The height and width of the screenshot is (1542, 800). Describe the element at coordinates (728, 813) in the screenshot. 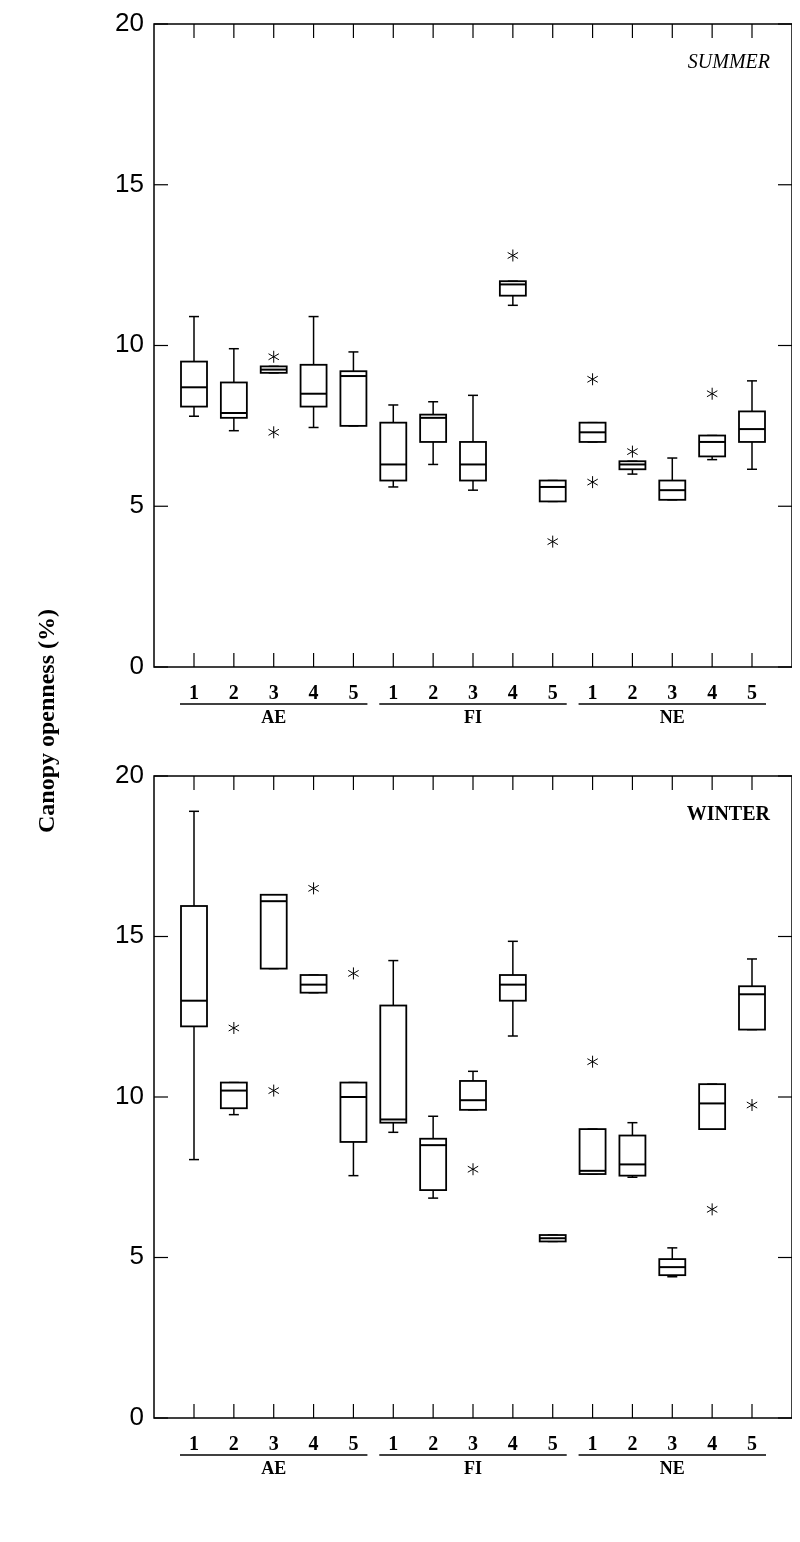

I see `text: WINTER` at that location.